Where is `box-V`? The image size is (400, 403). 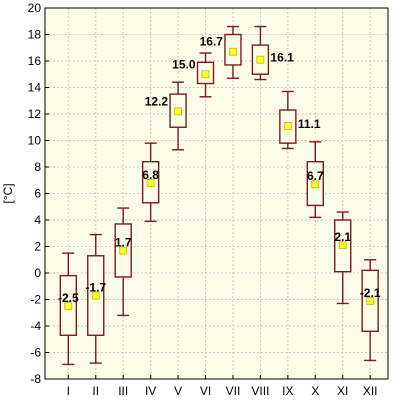 box-V is located at coordinates (178, 116).